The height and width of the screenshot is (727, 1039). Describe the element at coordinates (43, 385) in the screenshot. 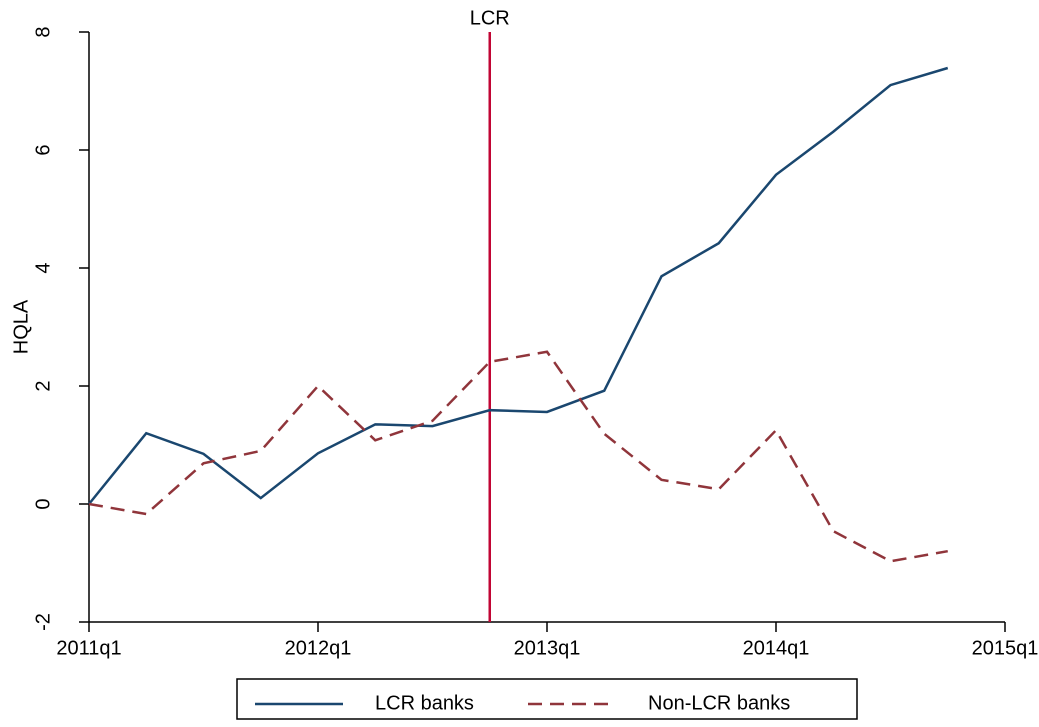

I see `y-tick-label: 2` at that location.